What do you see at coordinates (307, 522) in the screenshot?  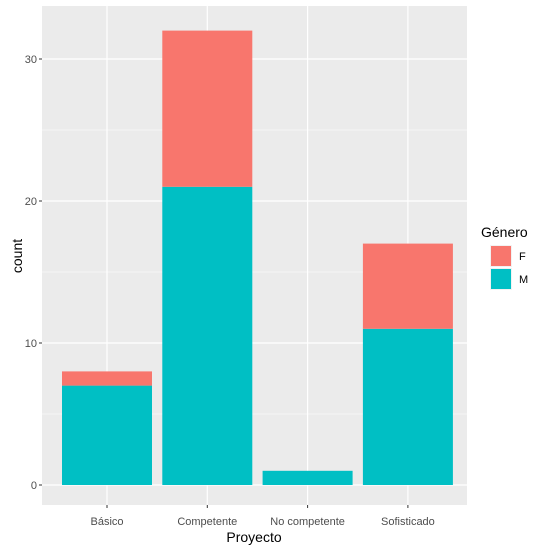 I see `x-tick-label: No competente` at bounding box center [307, 522].